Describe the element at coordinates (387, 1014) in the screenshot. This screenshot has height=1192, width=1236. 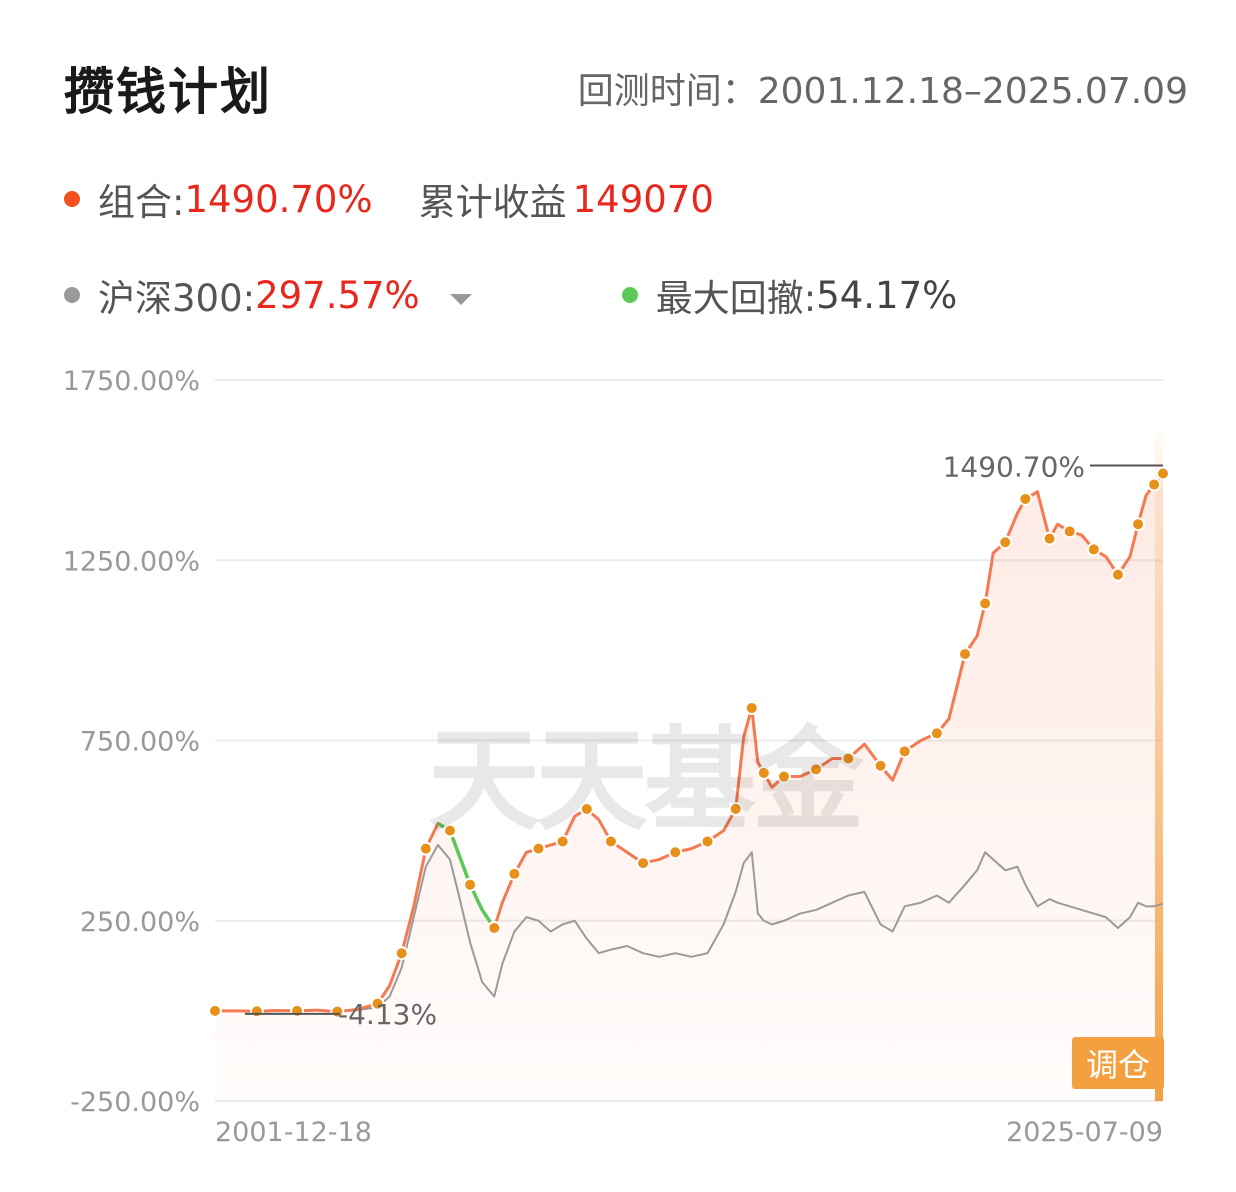
I see `min-value-label: -4.13%` at that location.